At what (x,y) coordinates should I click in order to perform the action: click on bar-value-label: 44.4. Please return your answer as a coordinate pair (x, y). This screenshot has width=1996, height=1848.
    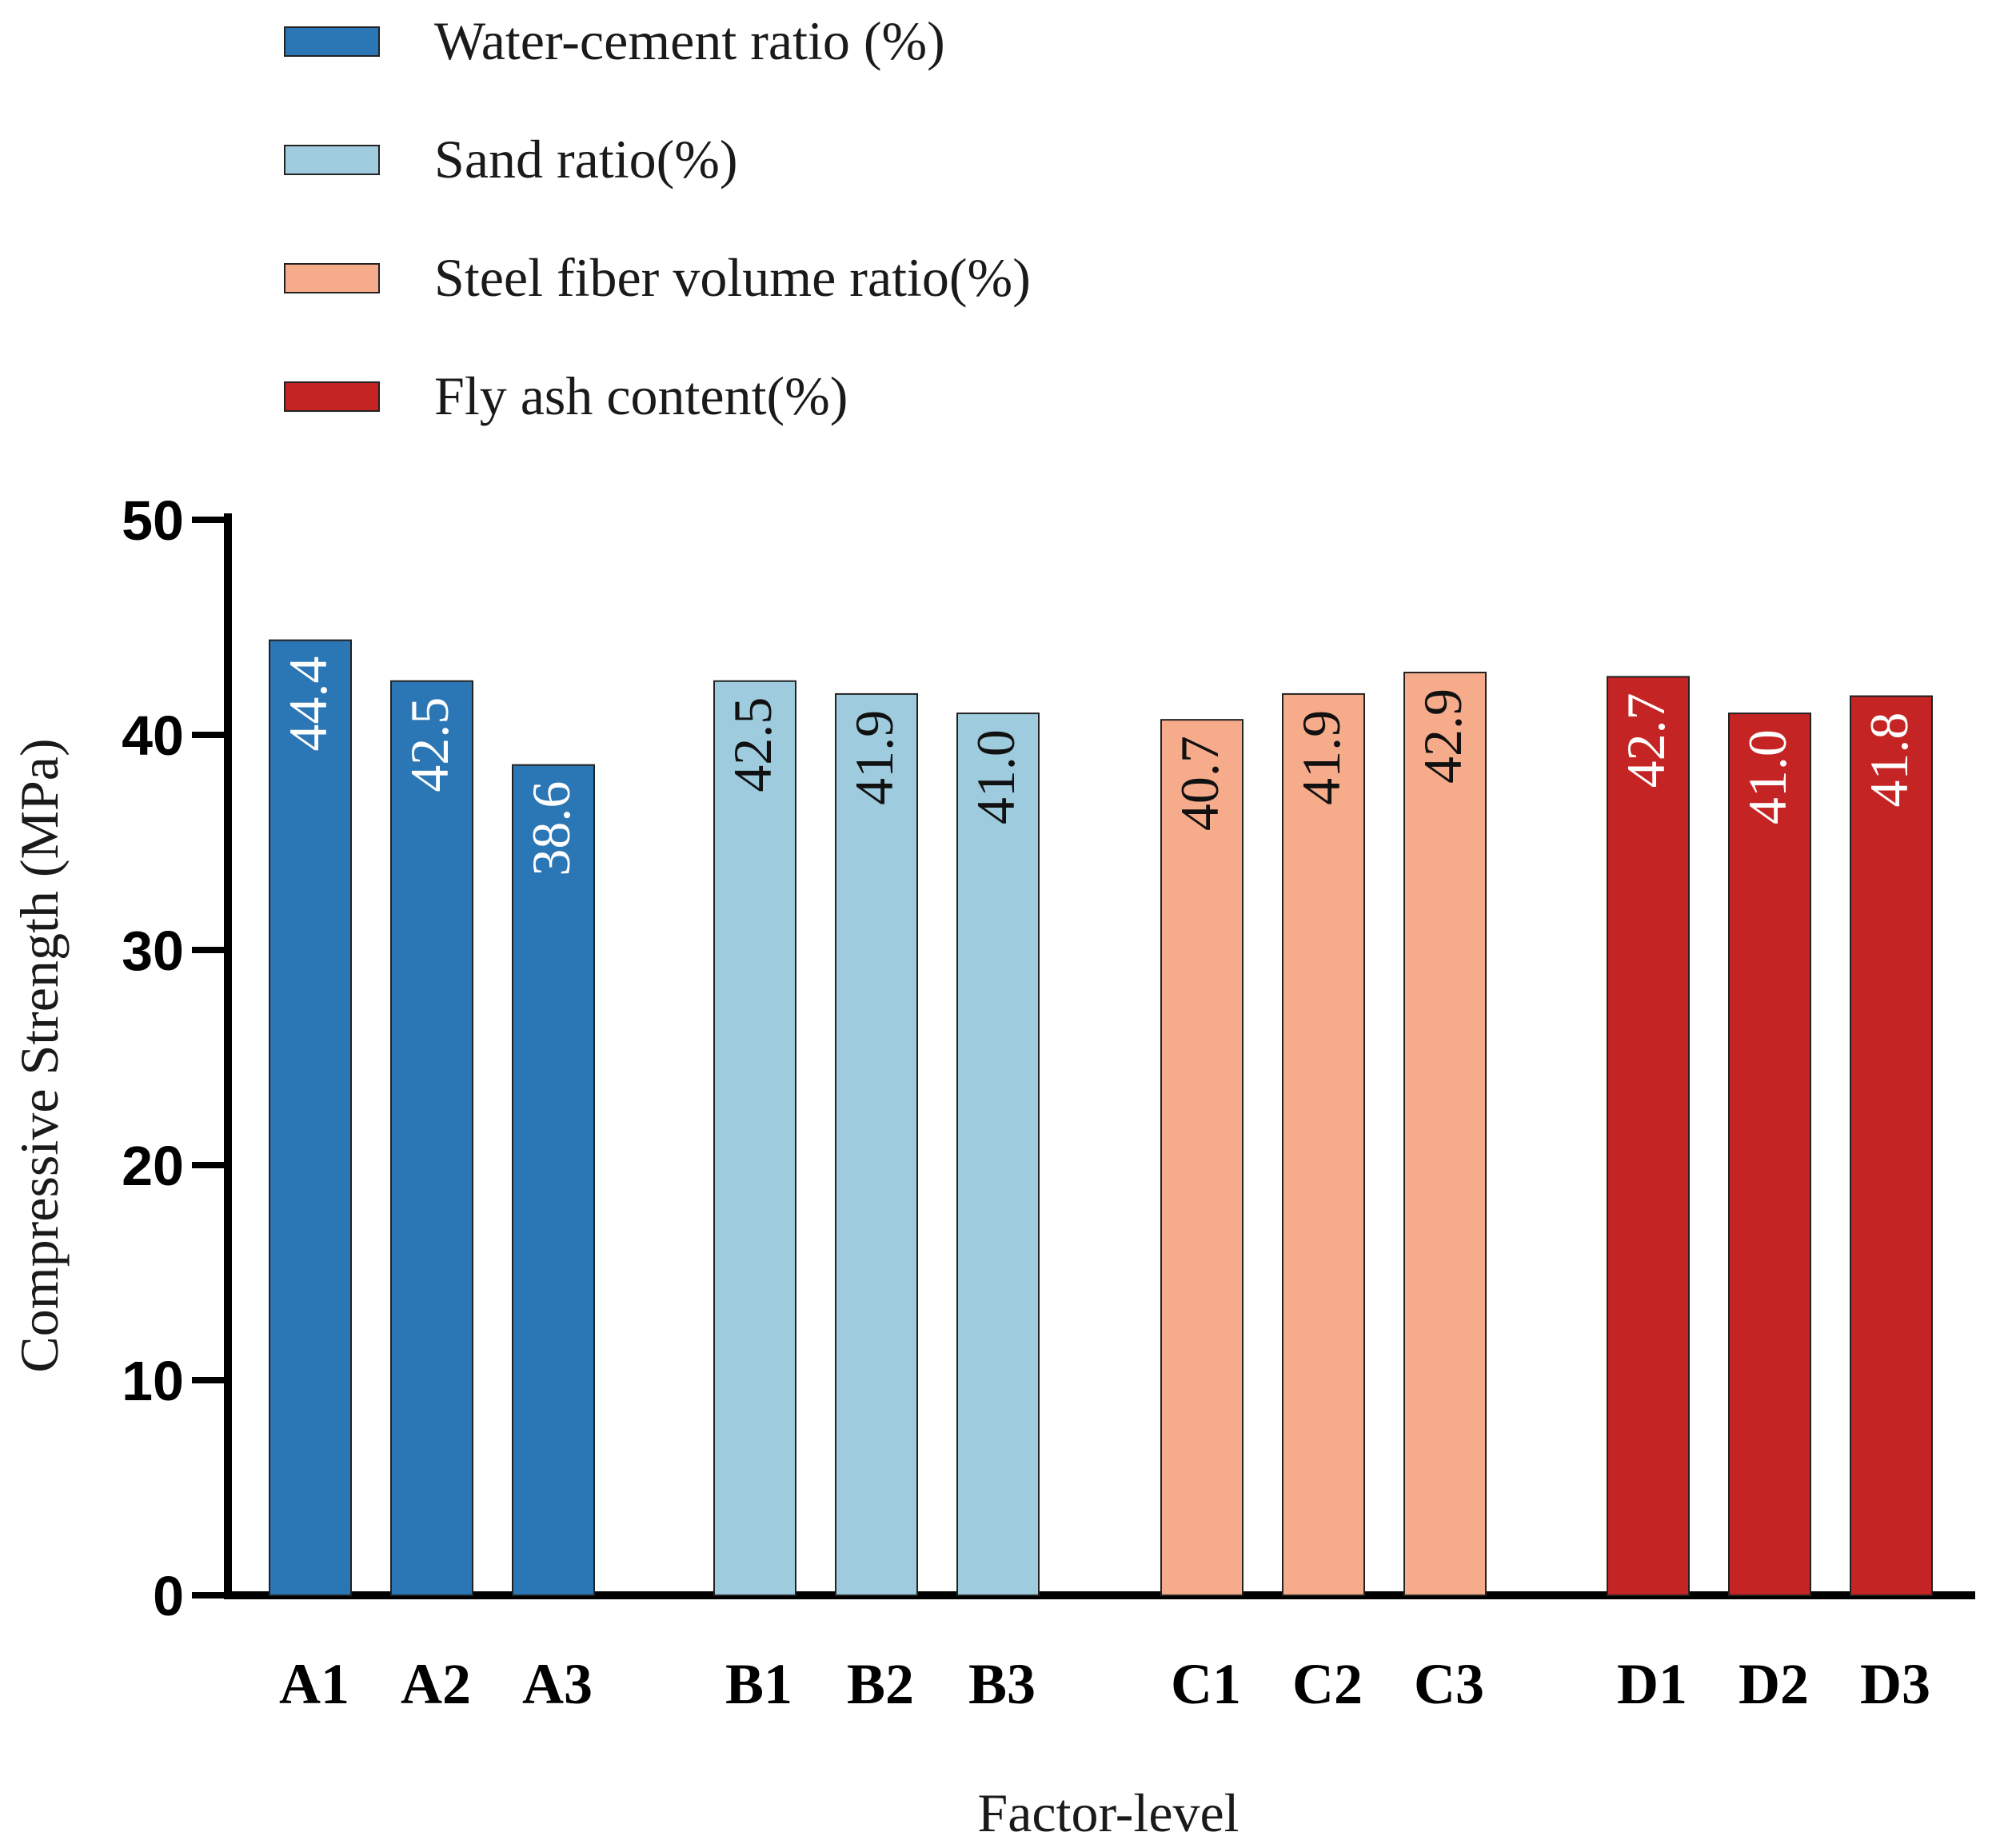
    Looking at the image, I should click on (307, 704).